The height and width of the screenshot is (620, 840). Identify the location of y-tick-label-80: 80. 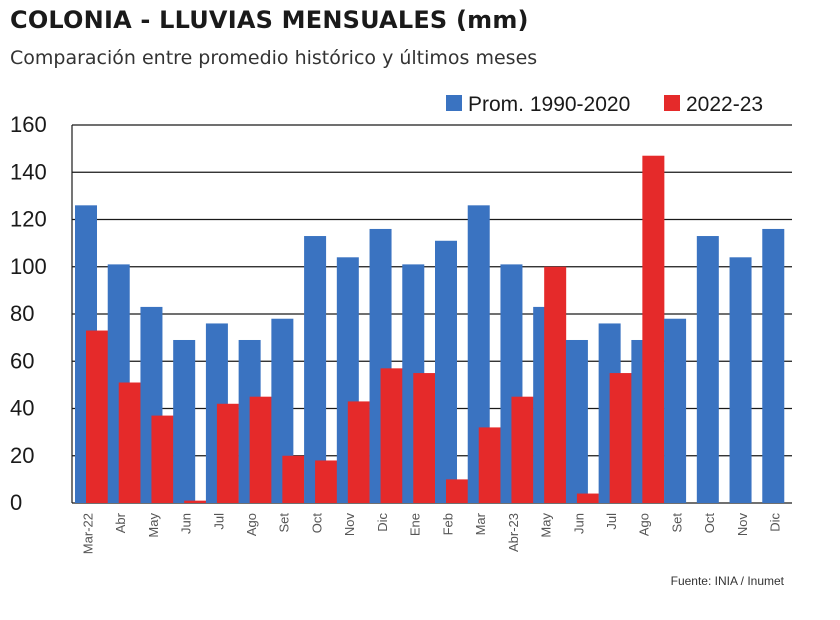
(22, 313).